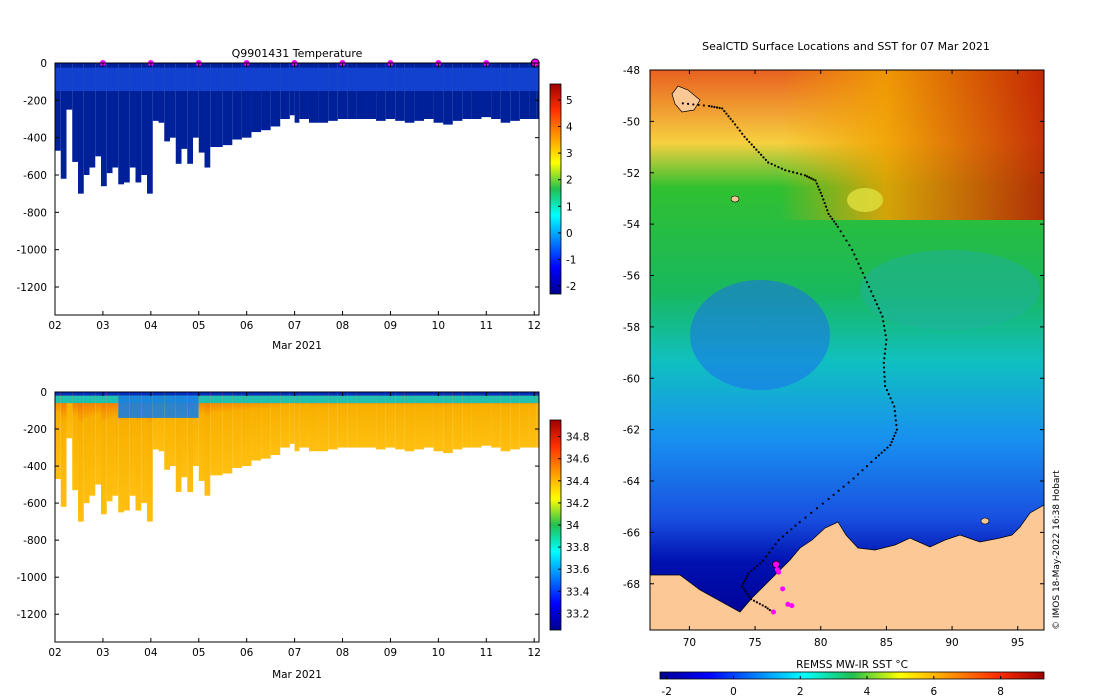  I want to click on salinity-y-tick-label: -200, so click(35, 430).